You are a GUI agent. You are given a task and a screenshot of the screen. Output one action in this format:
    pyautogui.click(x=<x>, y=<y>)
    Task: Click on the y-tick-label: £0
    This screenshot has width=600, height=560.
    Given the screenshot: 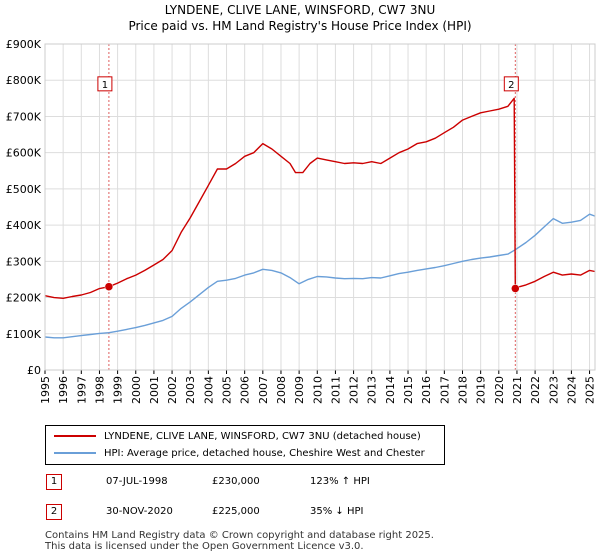 What is the action you would take?
    pyautogui.click(x=34, y=370)
    